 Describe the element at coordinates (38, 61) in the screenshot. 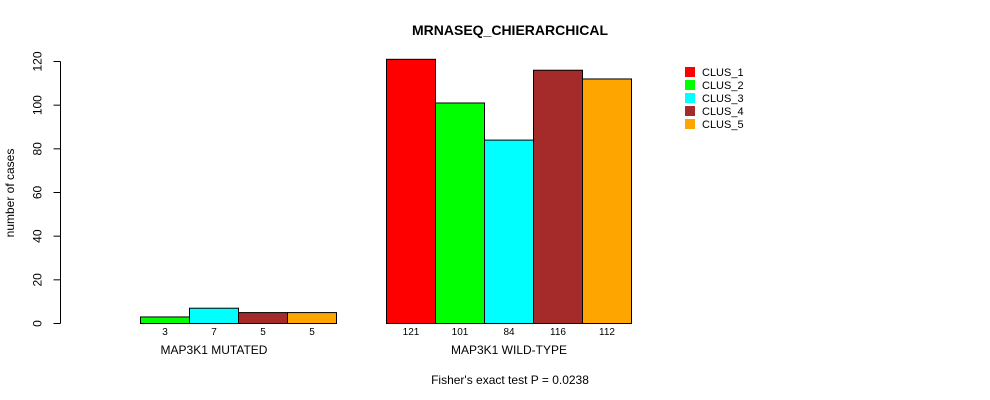

I see `y-tick-label: 120` at that location.